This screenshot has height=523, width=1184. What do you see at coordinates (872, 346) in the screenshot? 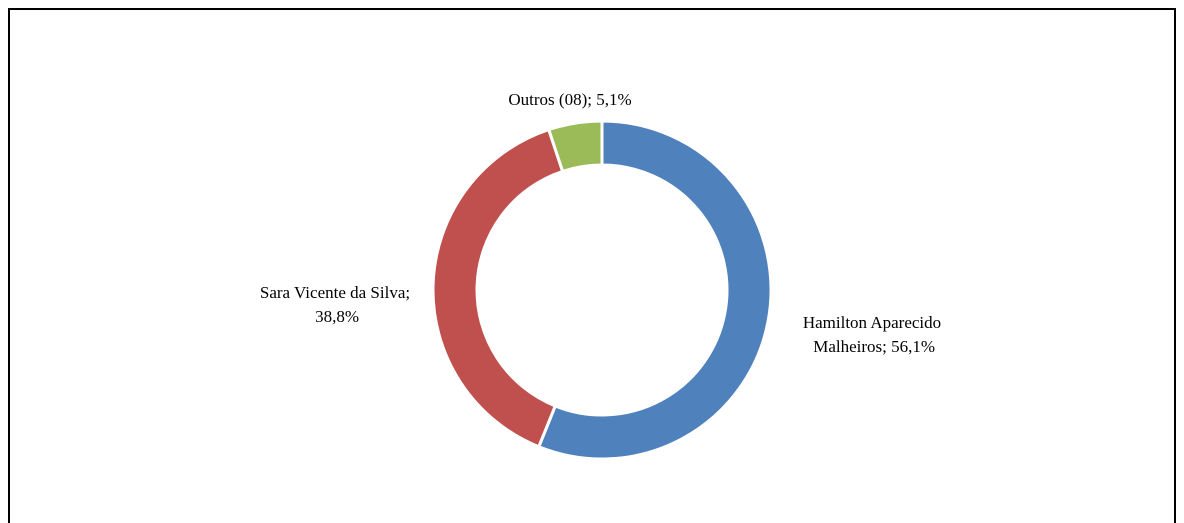
I see `label-line: Malheiros; 56,1%` at bounding box center [872, 346].